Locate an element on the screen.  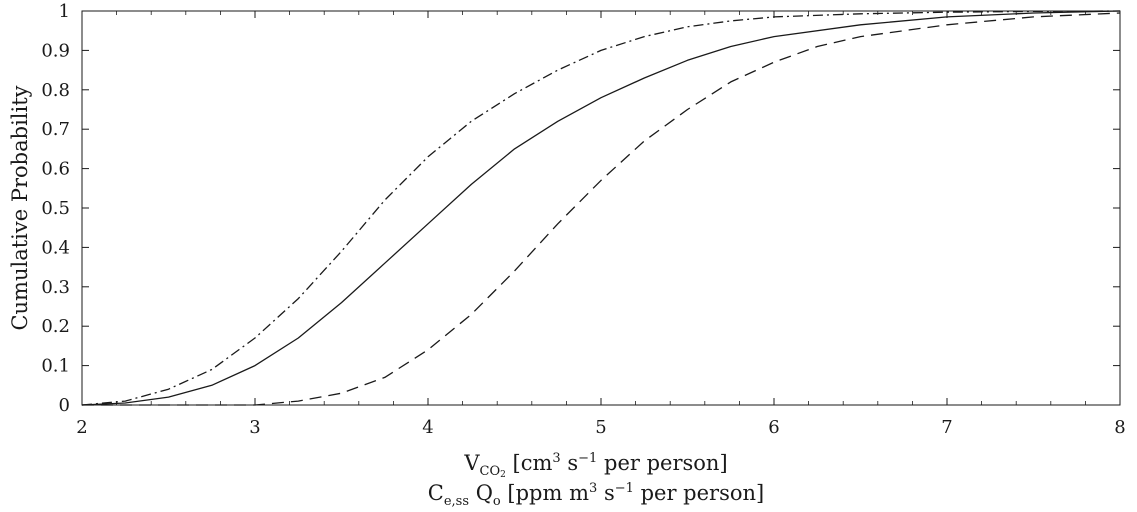
x-title-1-var: V is located at coordinates (471, 463).